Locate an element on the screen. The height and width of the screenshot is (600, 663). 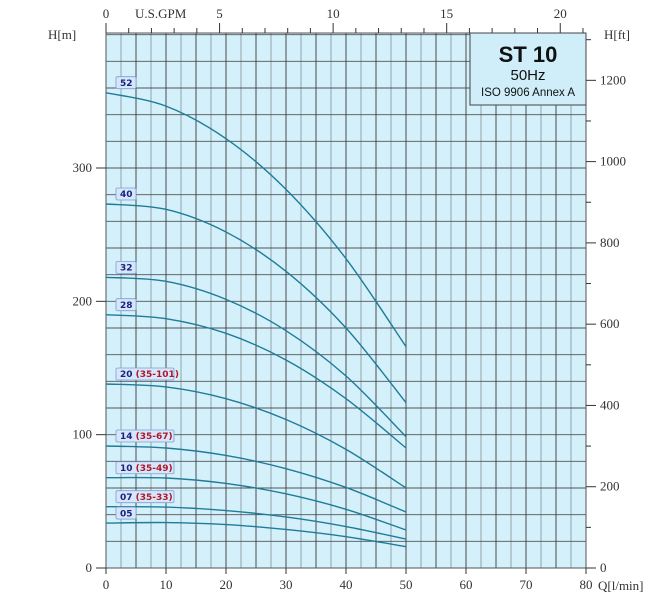
x-tick-label: 0 is located at coordinates (106, 584).